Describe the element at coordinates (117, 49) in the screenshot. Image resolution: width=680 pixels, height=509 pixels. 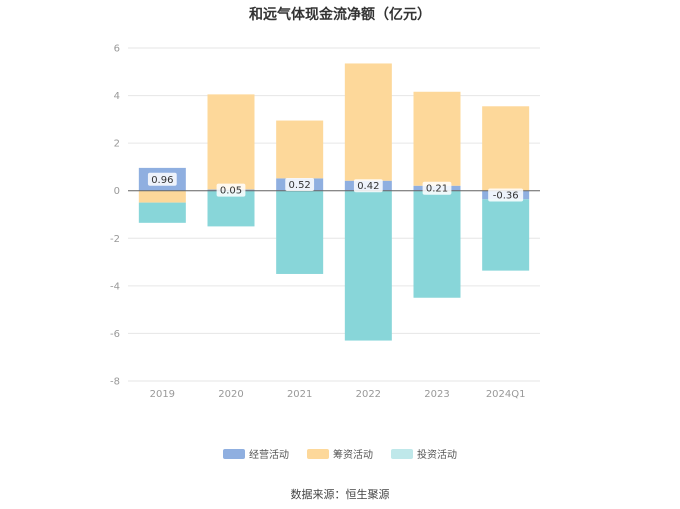
I see `y-tick-label: 6` at that location.